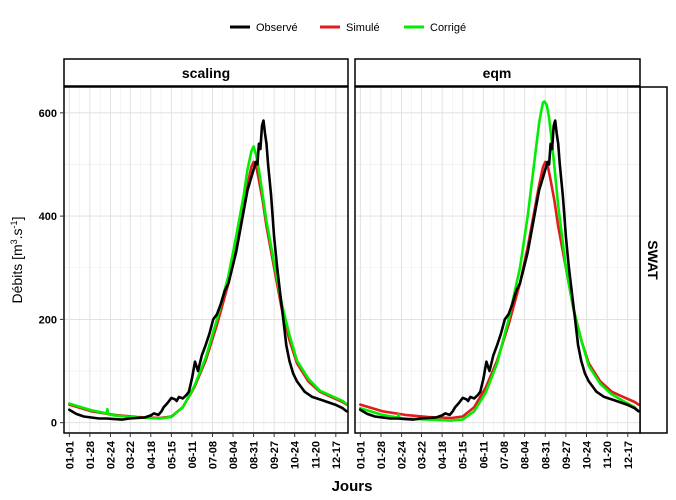 This screenshot has height=500, width=676. What do you see at coordinates (54, 424) in the screenshot?
I see `y-tick-label: 0` at bounding box center [54, 424].